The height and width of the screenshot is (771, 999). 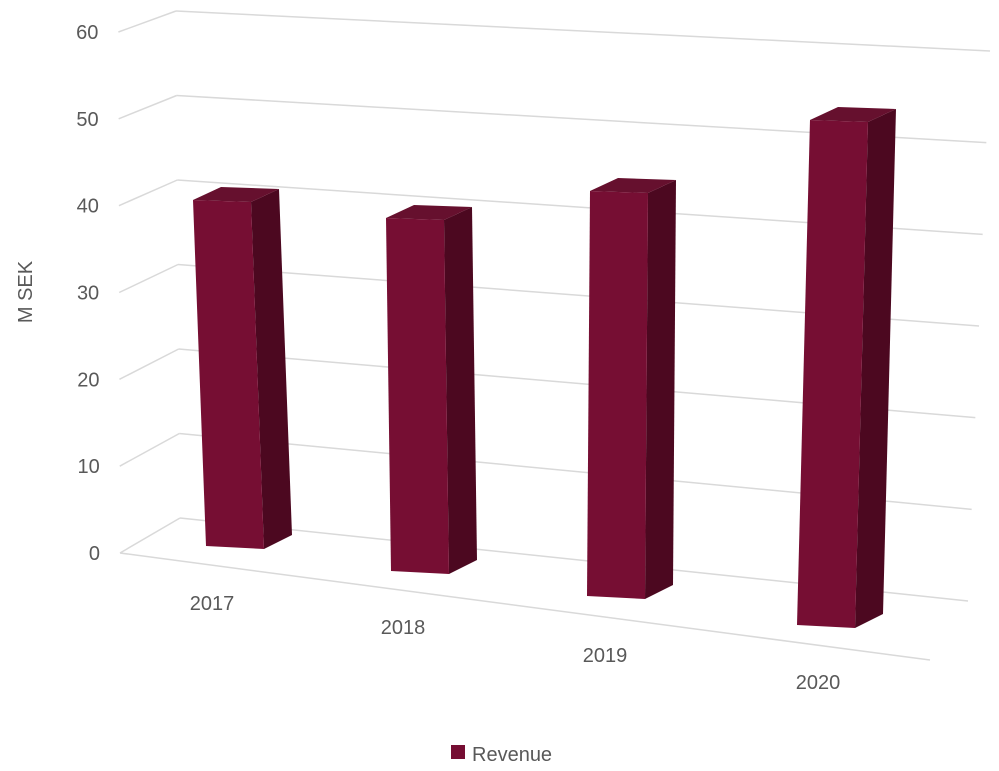 I want to click on bar-2017, so click(x=242, y=368).